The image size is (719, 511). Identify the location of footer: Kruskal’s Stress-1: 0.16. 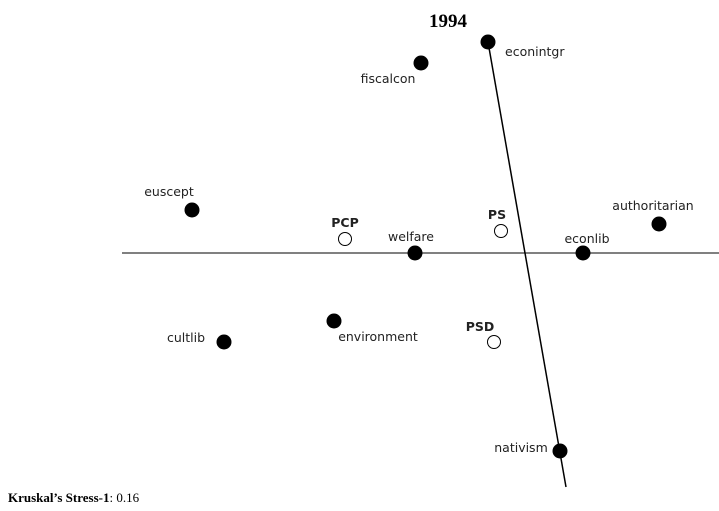
(74, 497).